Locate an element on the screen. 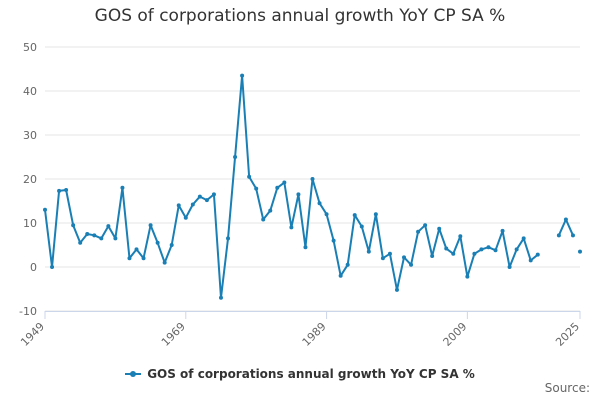 This screenshot has height=400, width=600. x-tick-label: 2025 is located at coordinates (567, 334).